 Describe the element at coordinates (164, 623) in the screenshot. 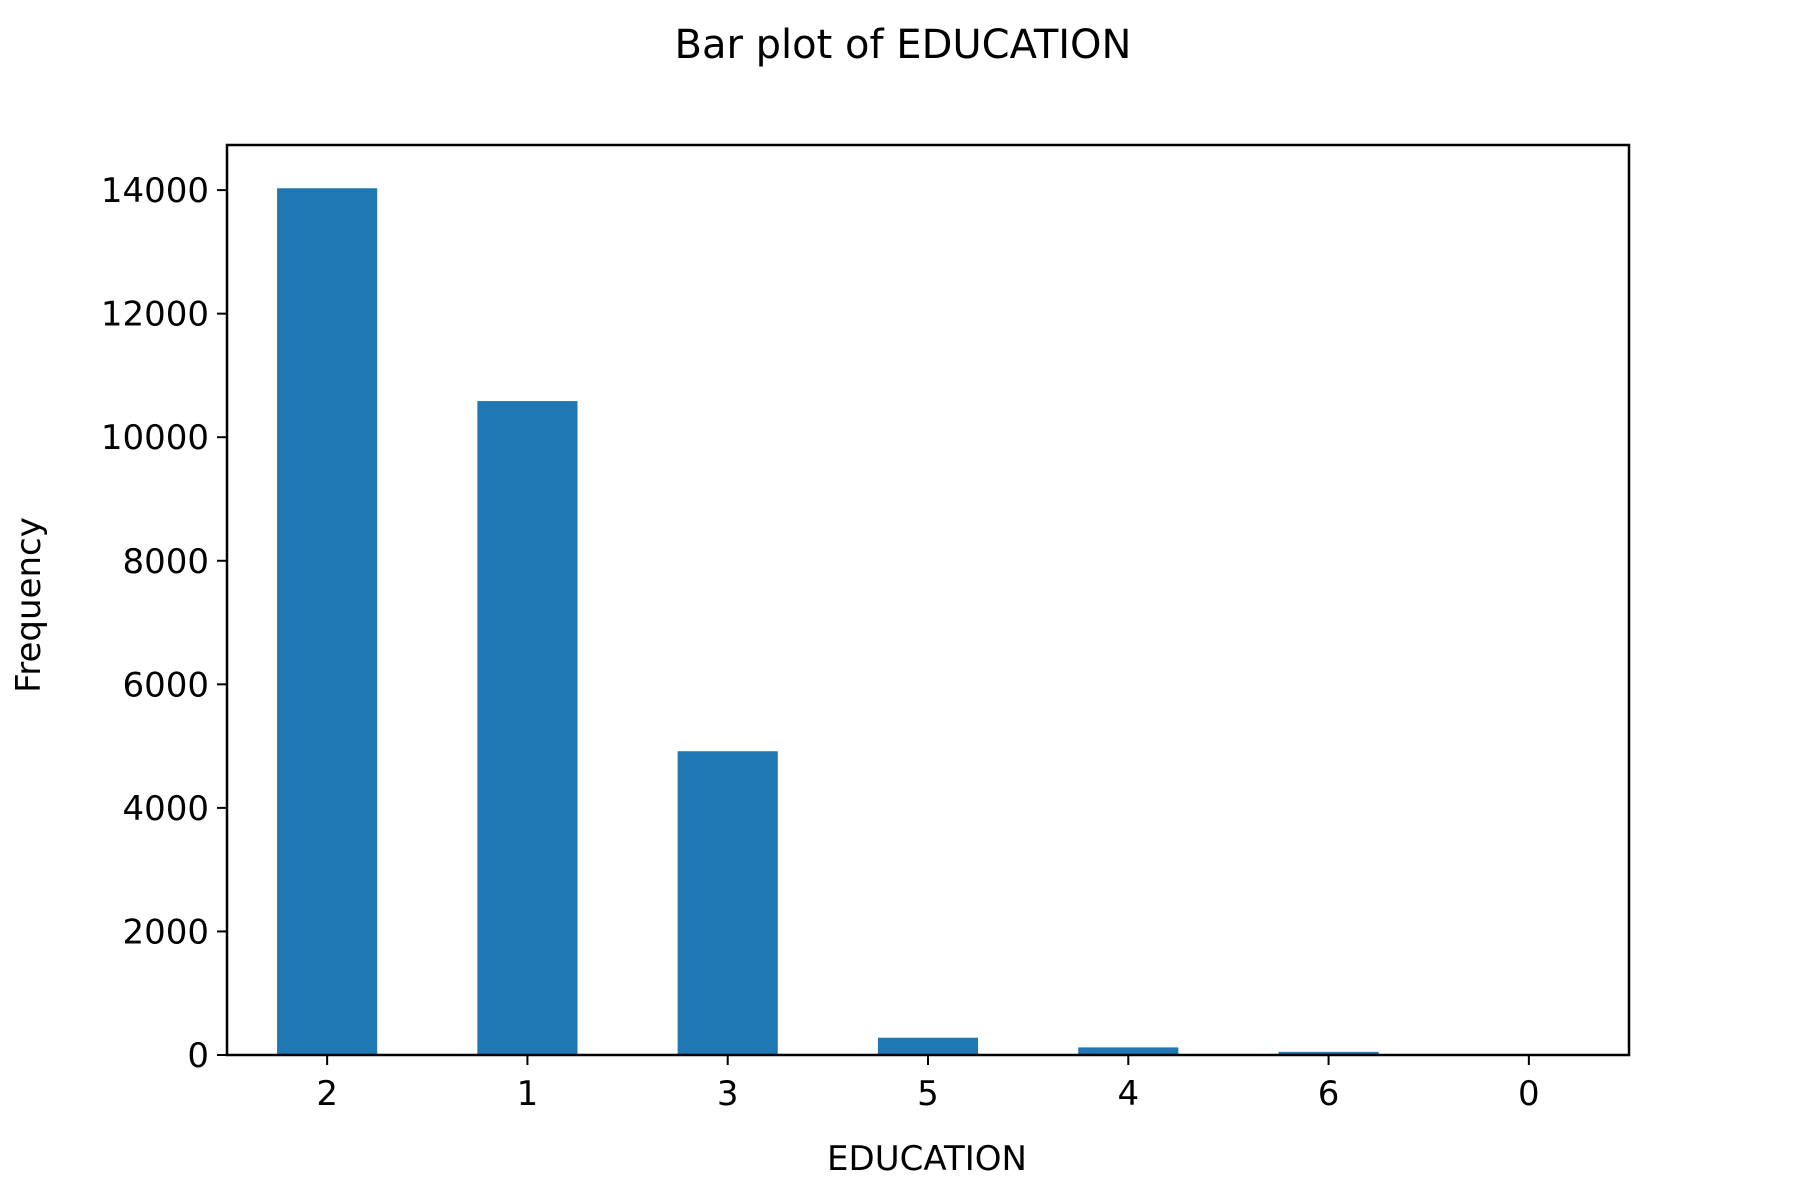

I see `y-axis: 0 2000 4000 6000 8000 10000 12000 14000` at that location.